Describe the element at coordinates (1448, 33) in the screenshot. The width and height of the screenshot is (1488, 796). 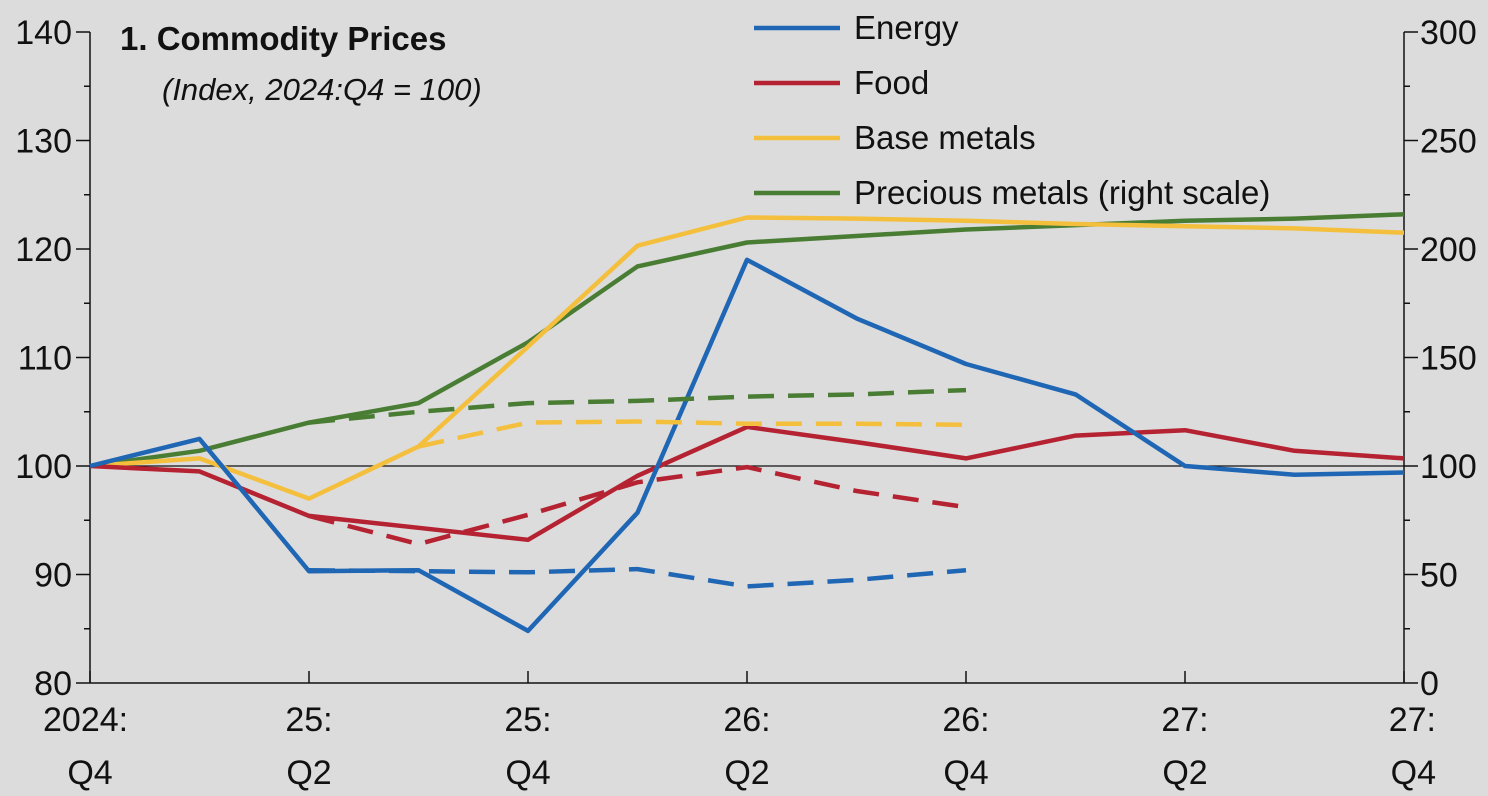
I see `right-axis-tick-label: 300` at that location.